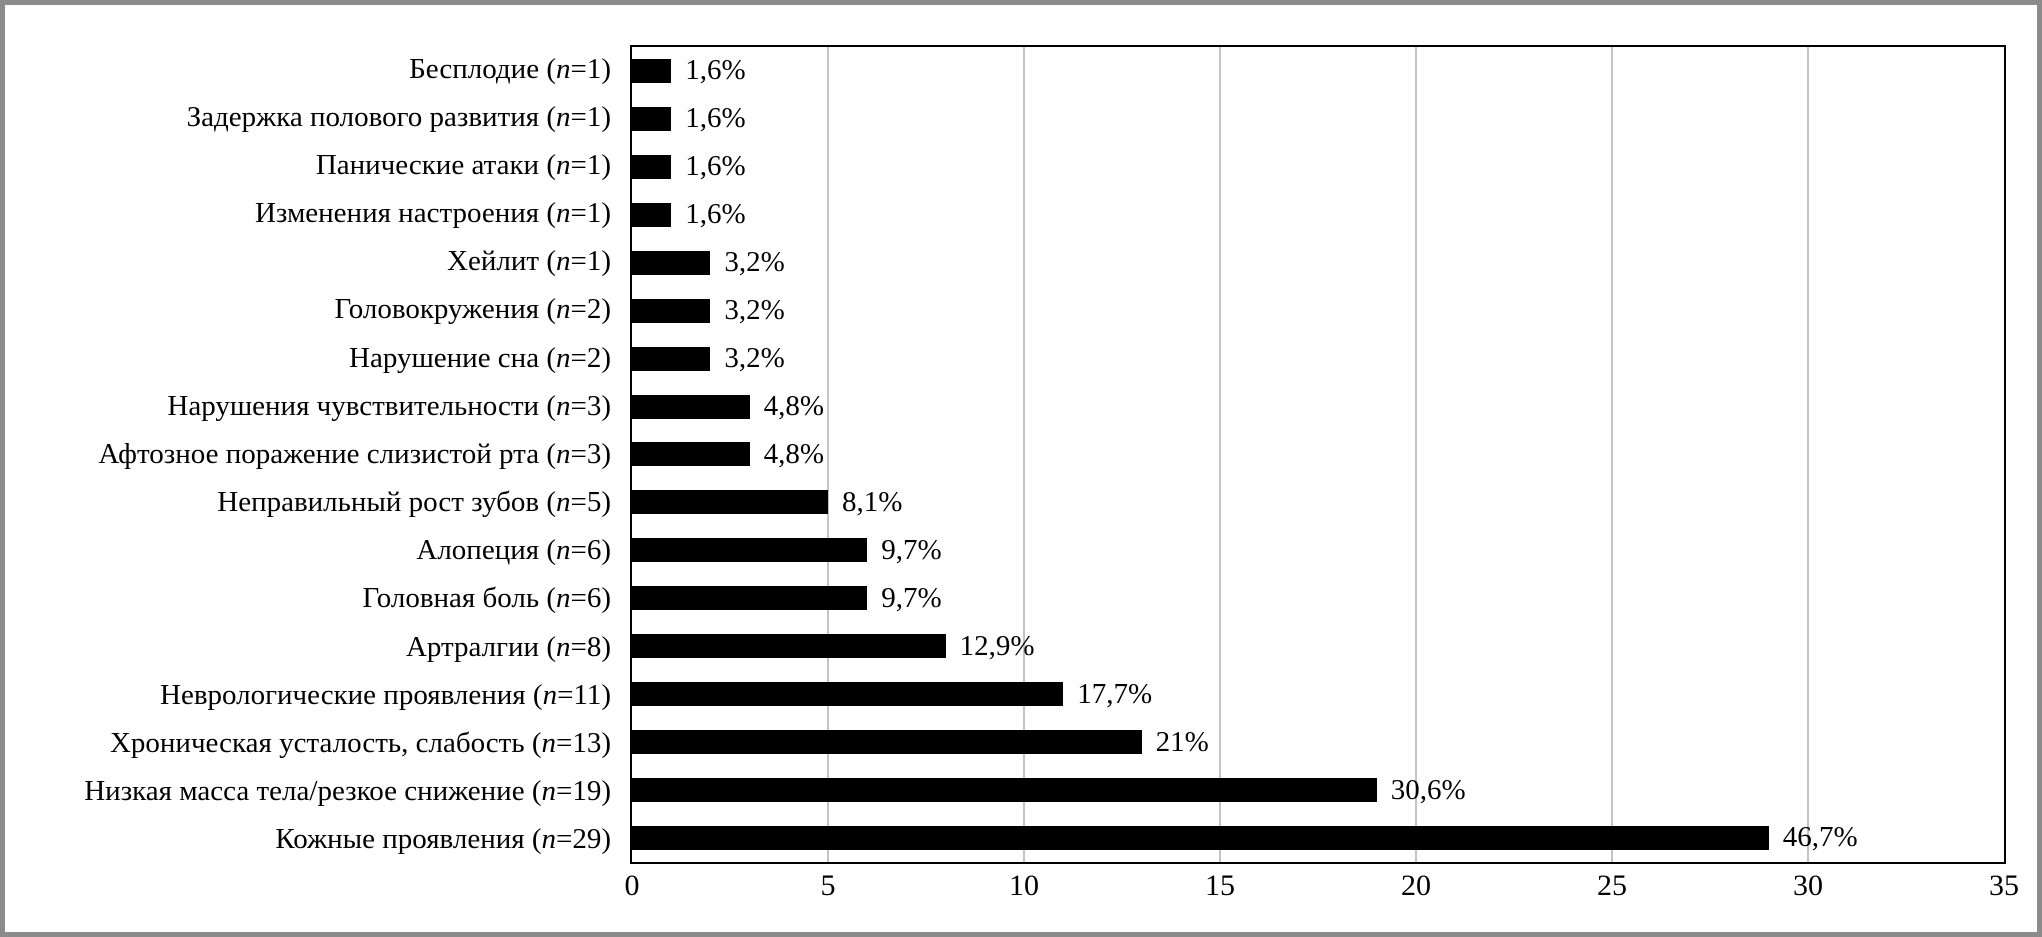 The width and height of the screenshot is (2042, 937). What do you see at coordinates (398, 116) in the screenshot?
I see `category-label: Задержка полового развития (n =1)` at bounding box center [398, 116].